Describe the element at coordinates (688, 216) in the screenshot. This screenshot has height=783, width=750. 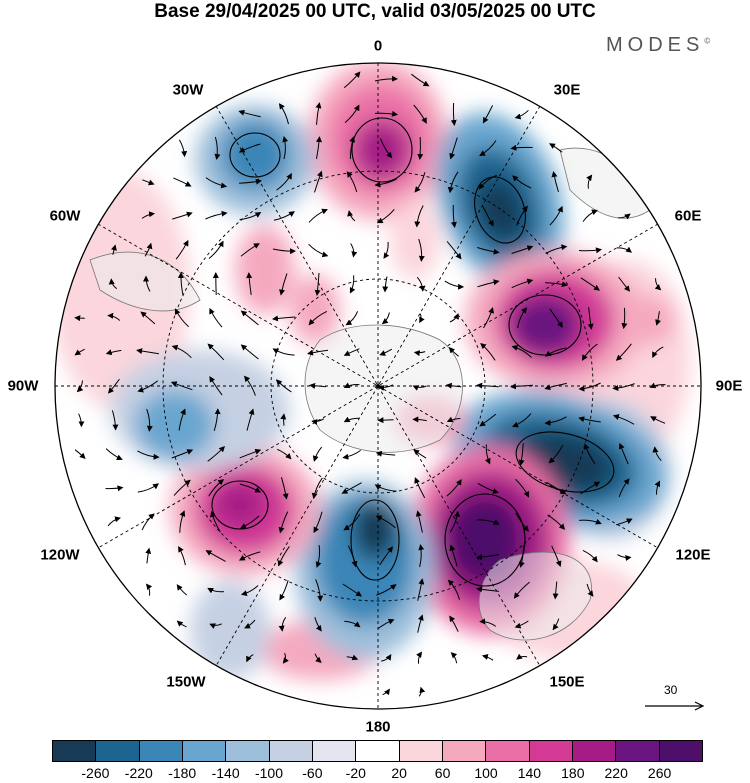
I see `lon-label-60e: 60E` at that location.